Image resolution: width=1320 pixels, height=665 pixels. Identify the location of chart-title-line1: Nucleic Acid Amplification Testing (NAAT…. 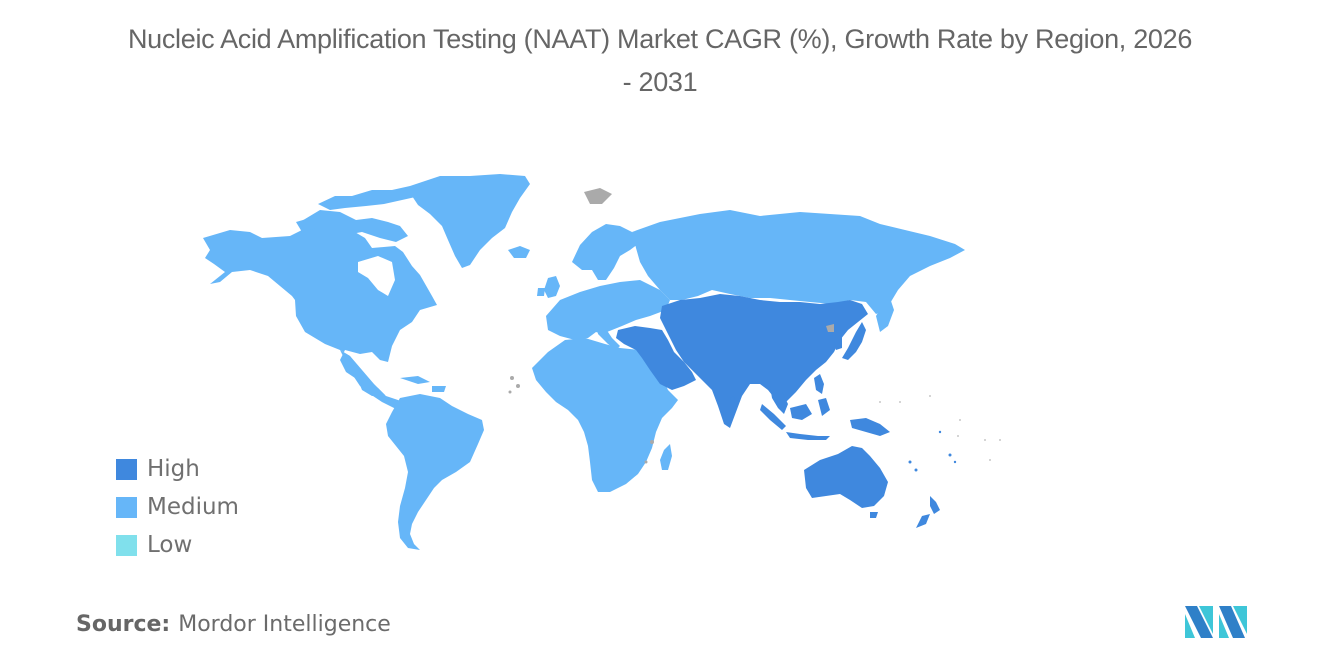
(660, 39).